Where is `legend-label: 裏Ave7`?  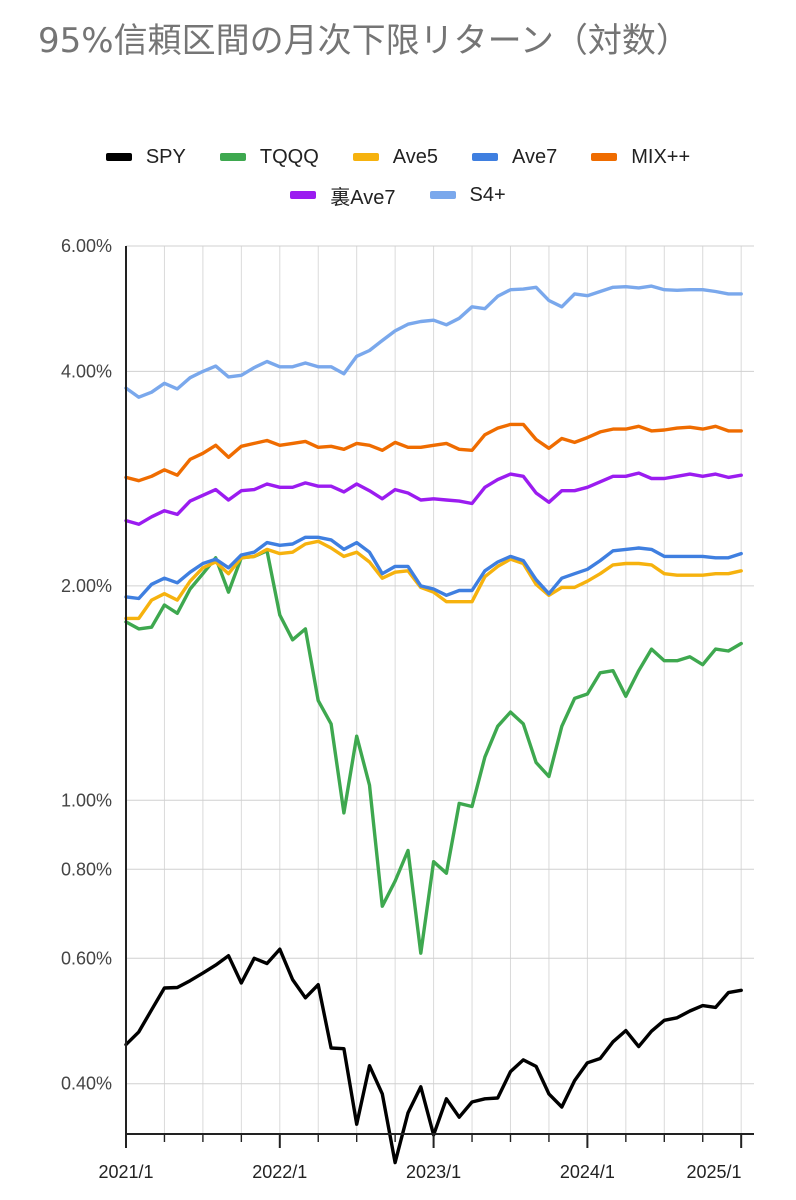
legend-label: 裏Ave7 is located at coordinates (363, 197).